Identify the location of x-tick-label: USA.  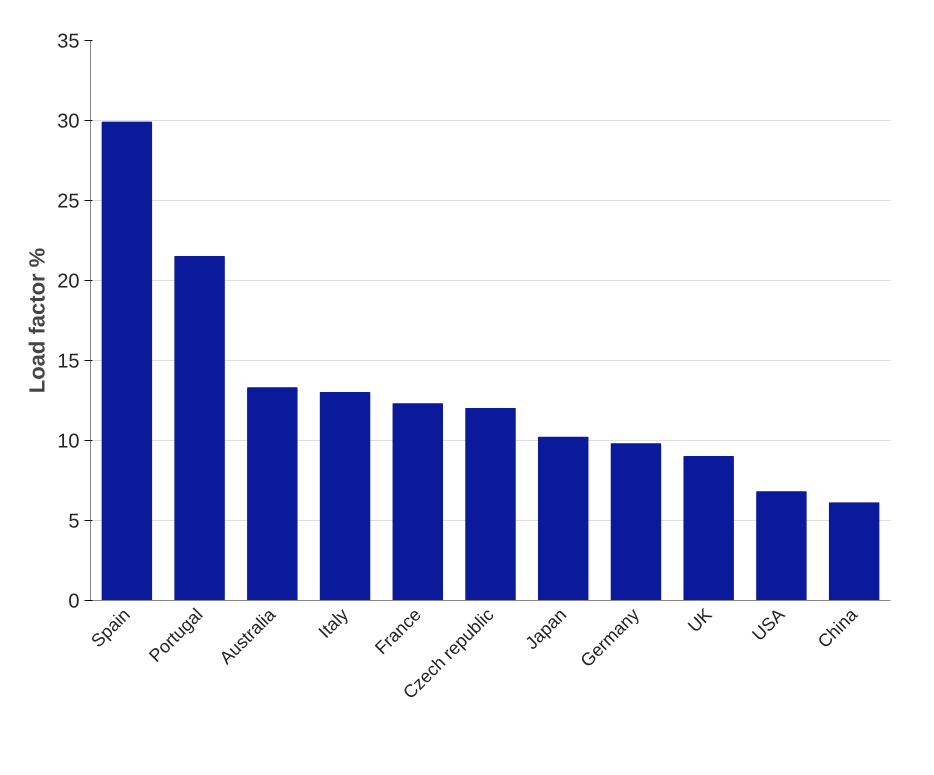
(768, 624).